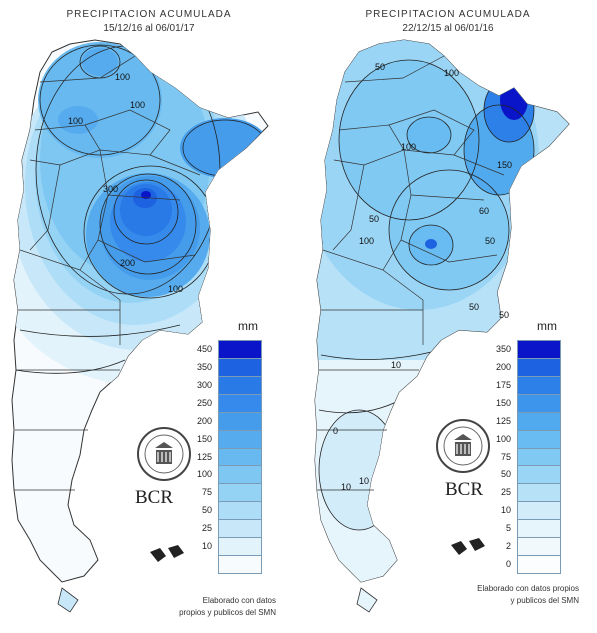  What do you see at coordinates (110, 189) in the screenshot?
I see `svg-text: 300` at bounding box center [110, 189].